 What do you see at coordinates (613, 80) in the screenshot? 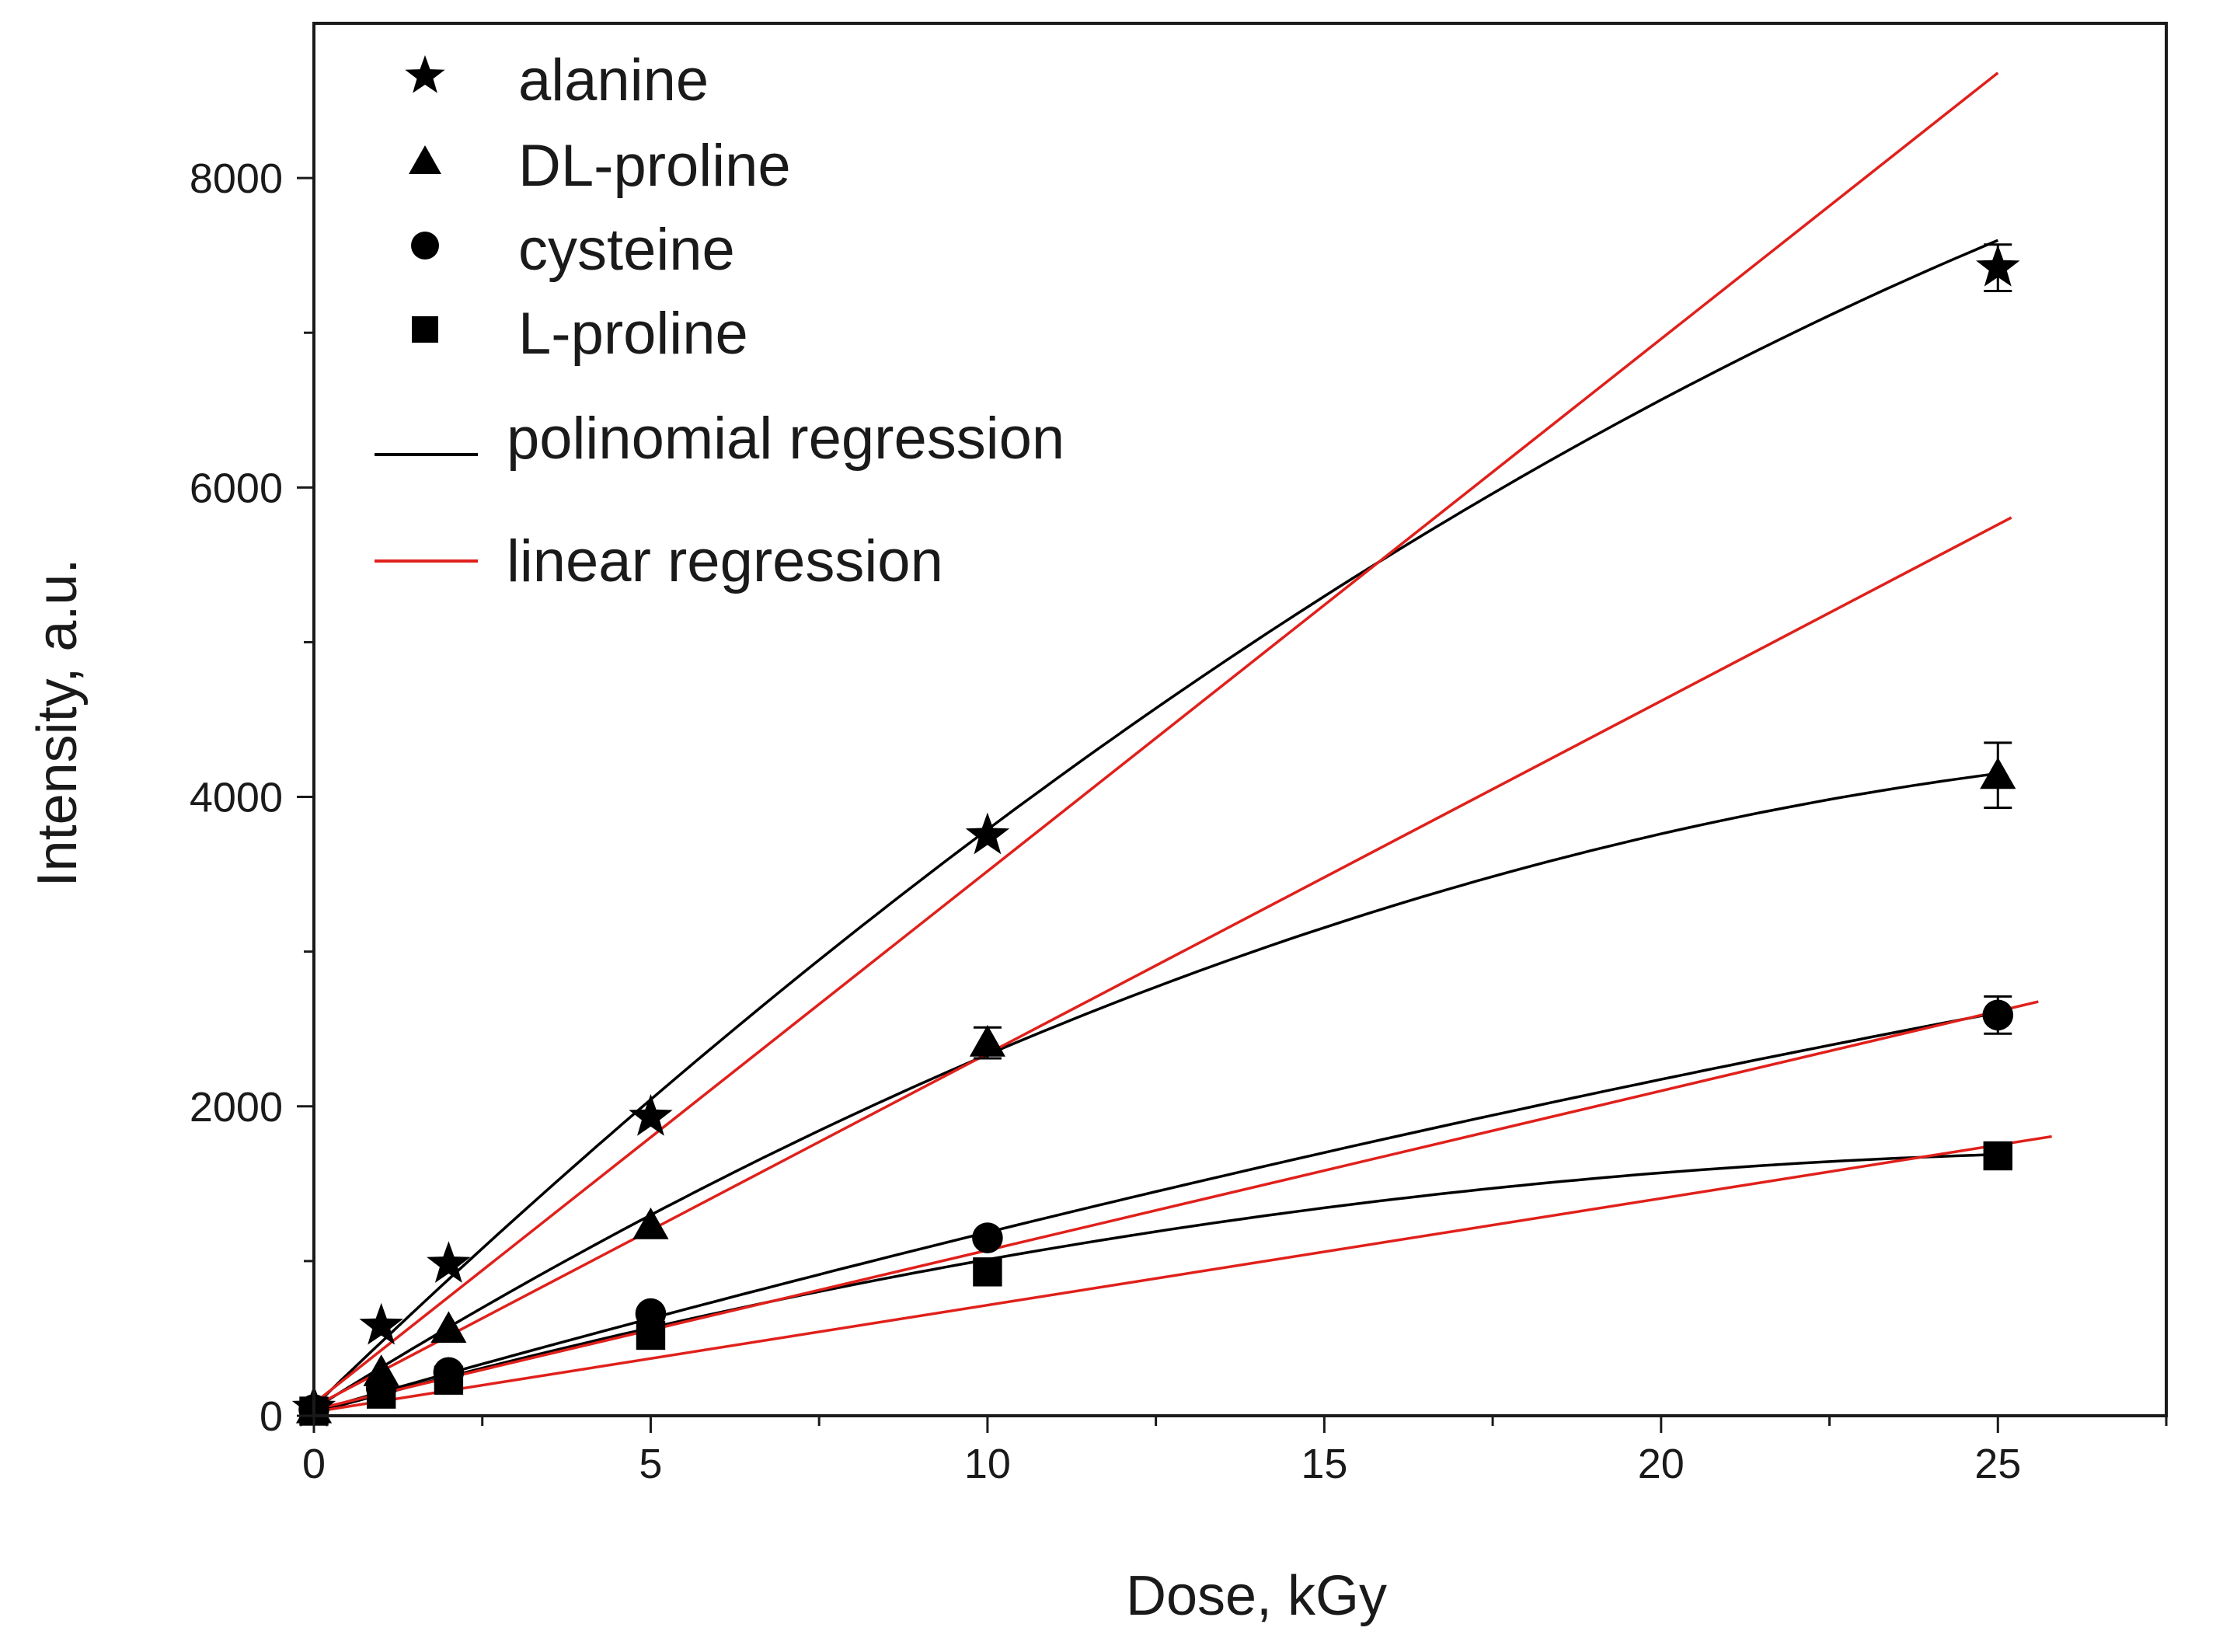
I see `legend-label: alanine` at bounding box center [613, 80].